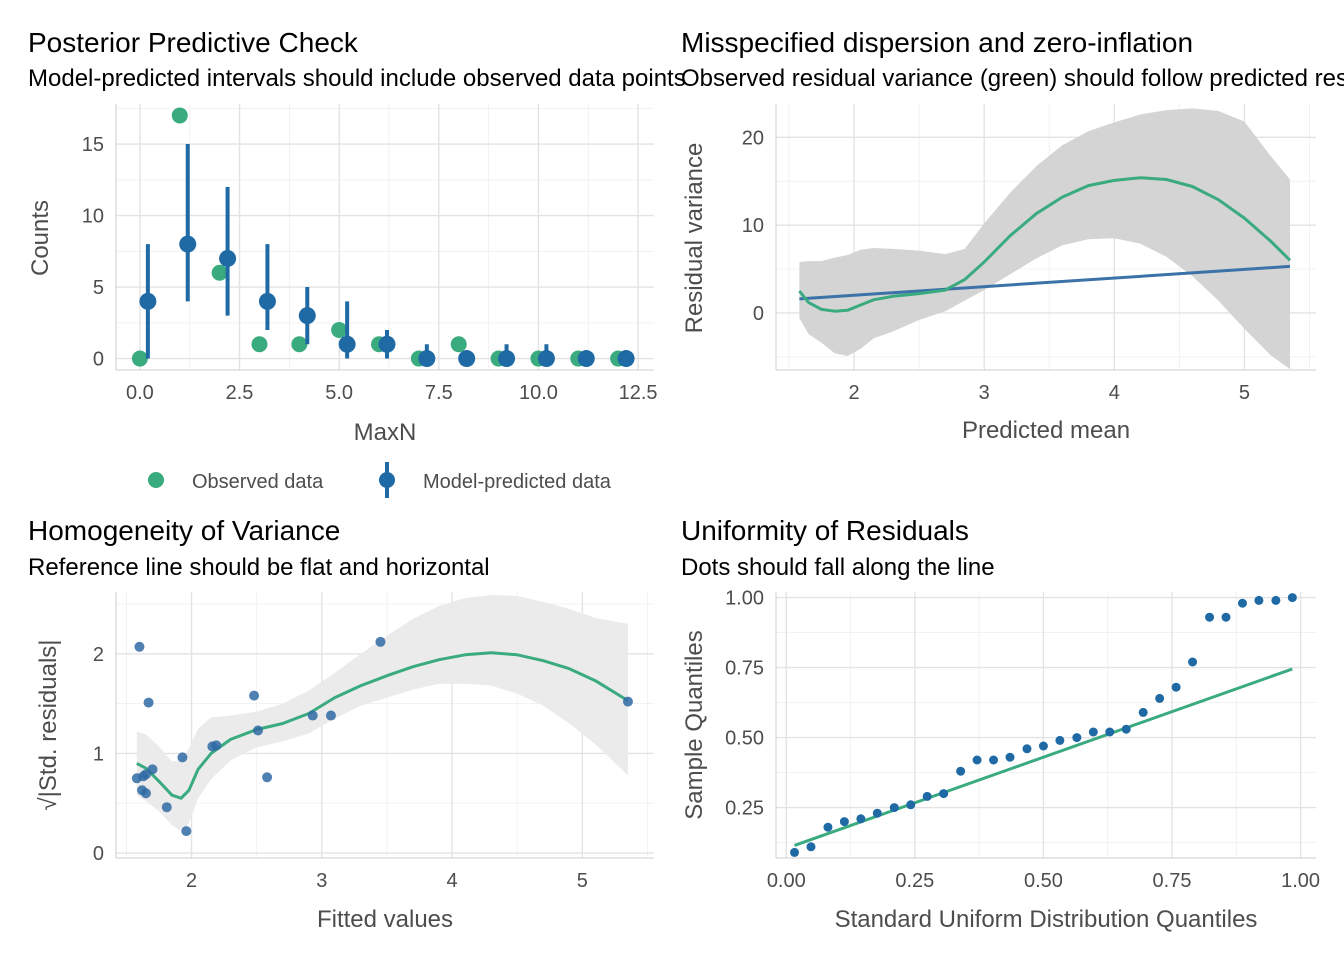 The height and width of the screenshot is (960, 1344). Describe the element at coordinates (48, 724) in the screenshot. I see `panel-3-y-axis-label: √|Std. residuals|` at that location.